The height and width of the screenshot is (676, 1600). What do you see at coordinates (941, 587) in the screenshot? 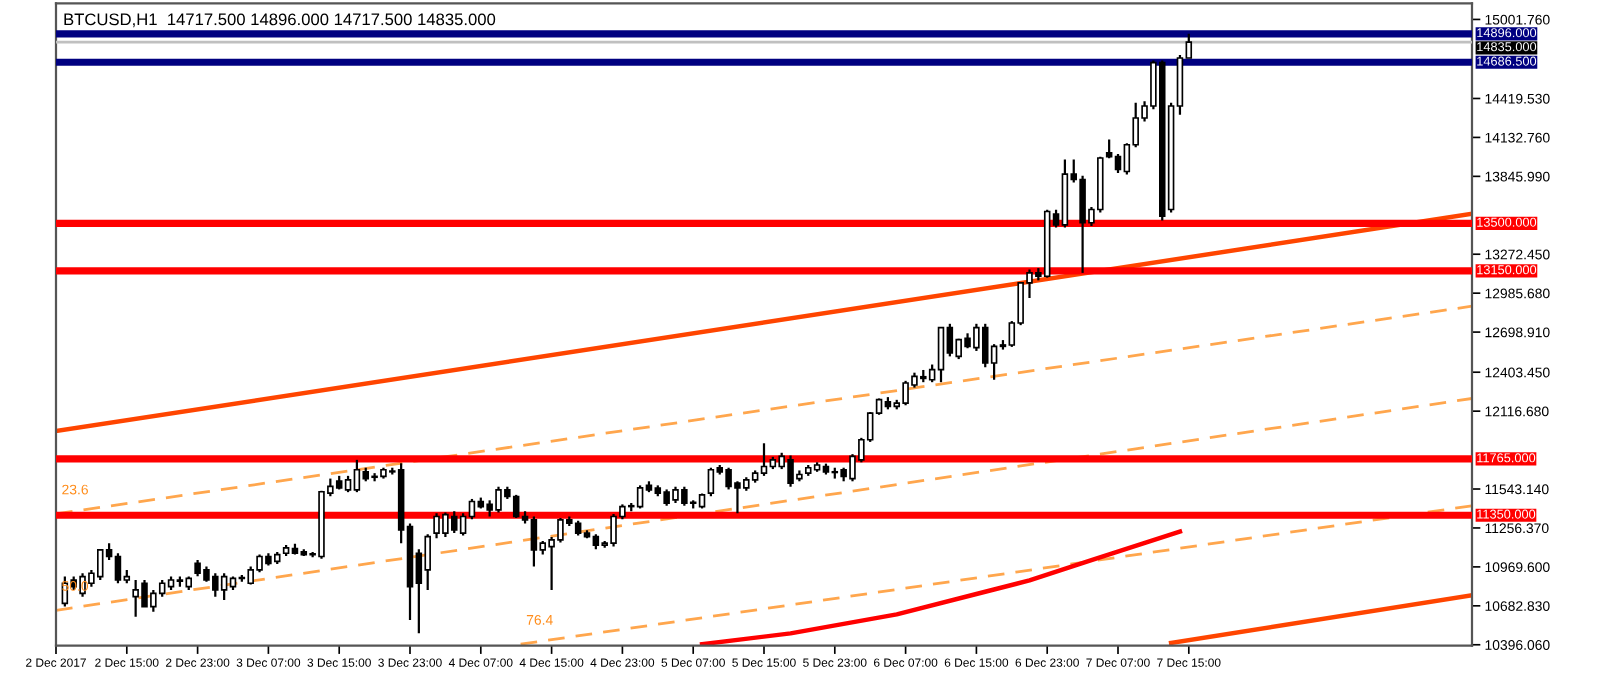
I see `line-series` at bounding box center [941, 587].